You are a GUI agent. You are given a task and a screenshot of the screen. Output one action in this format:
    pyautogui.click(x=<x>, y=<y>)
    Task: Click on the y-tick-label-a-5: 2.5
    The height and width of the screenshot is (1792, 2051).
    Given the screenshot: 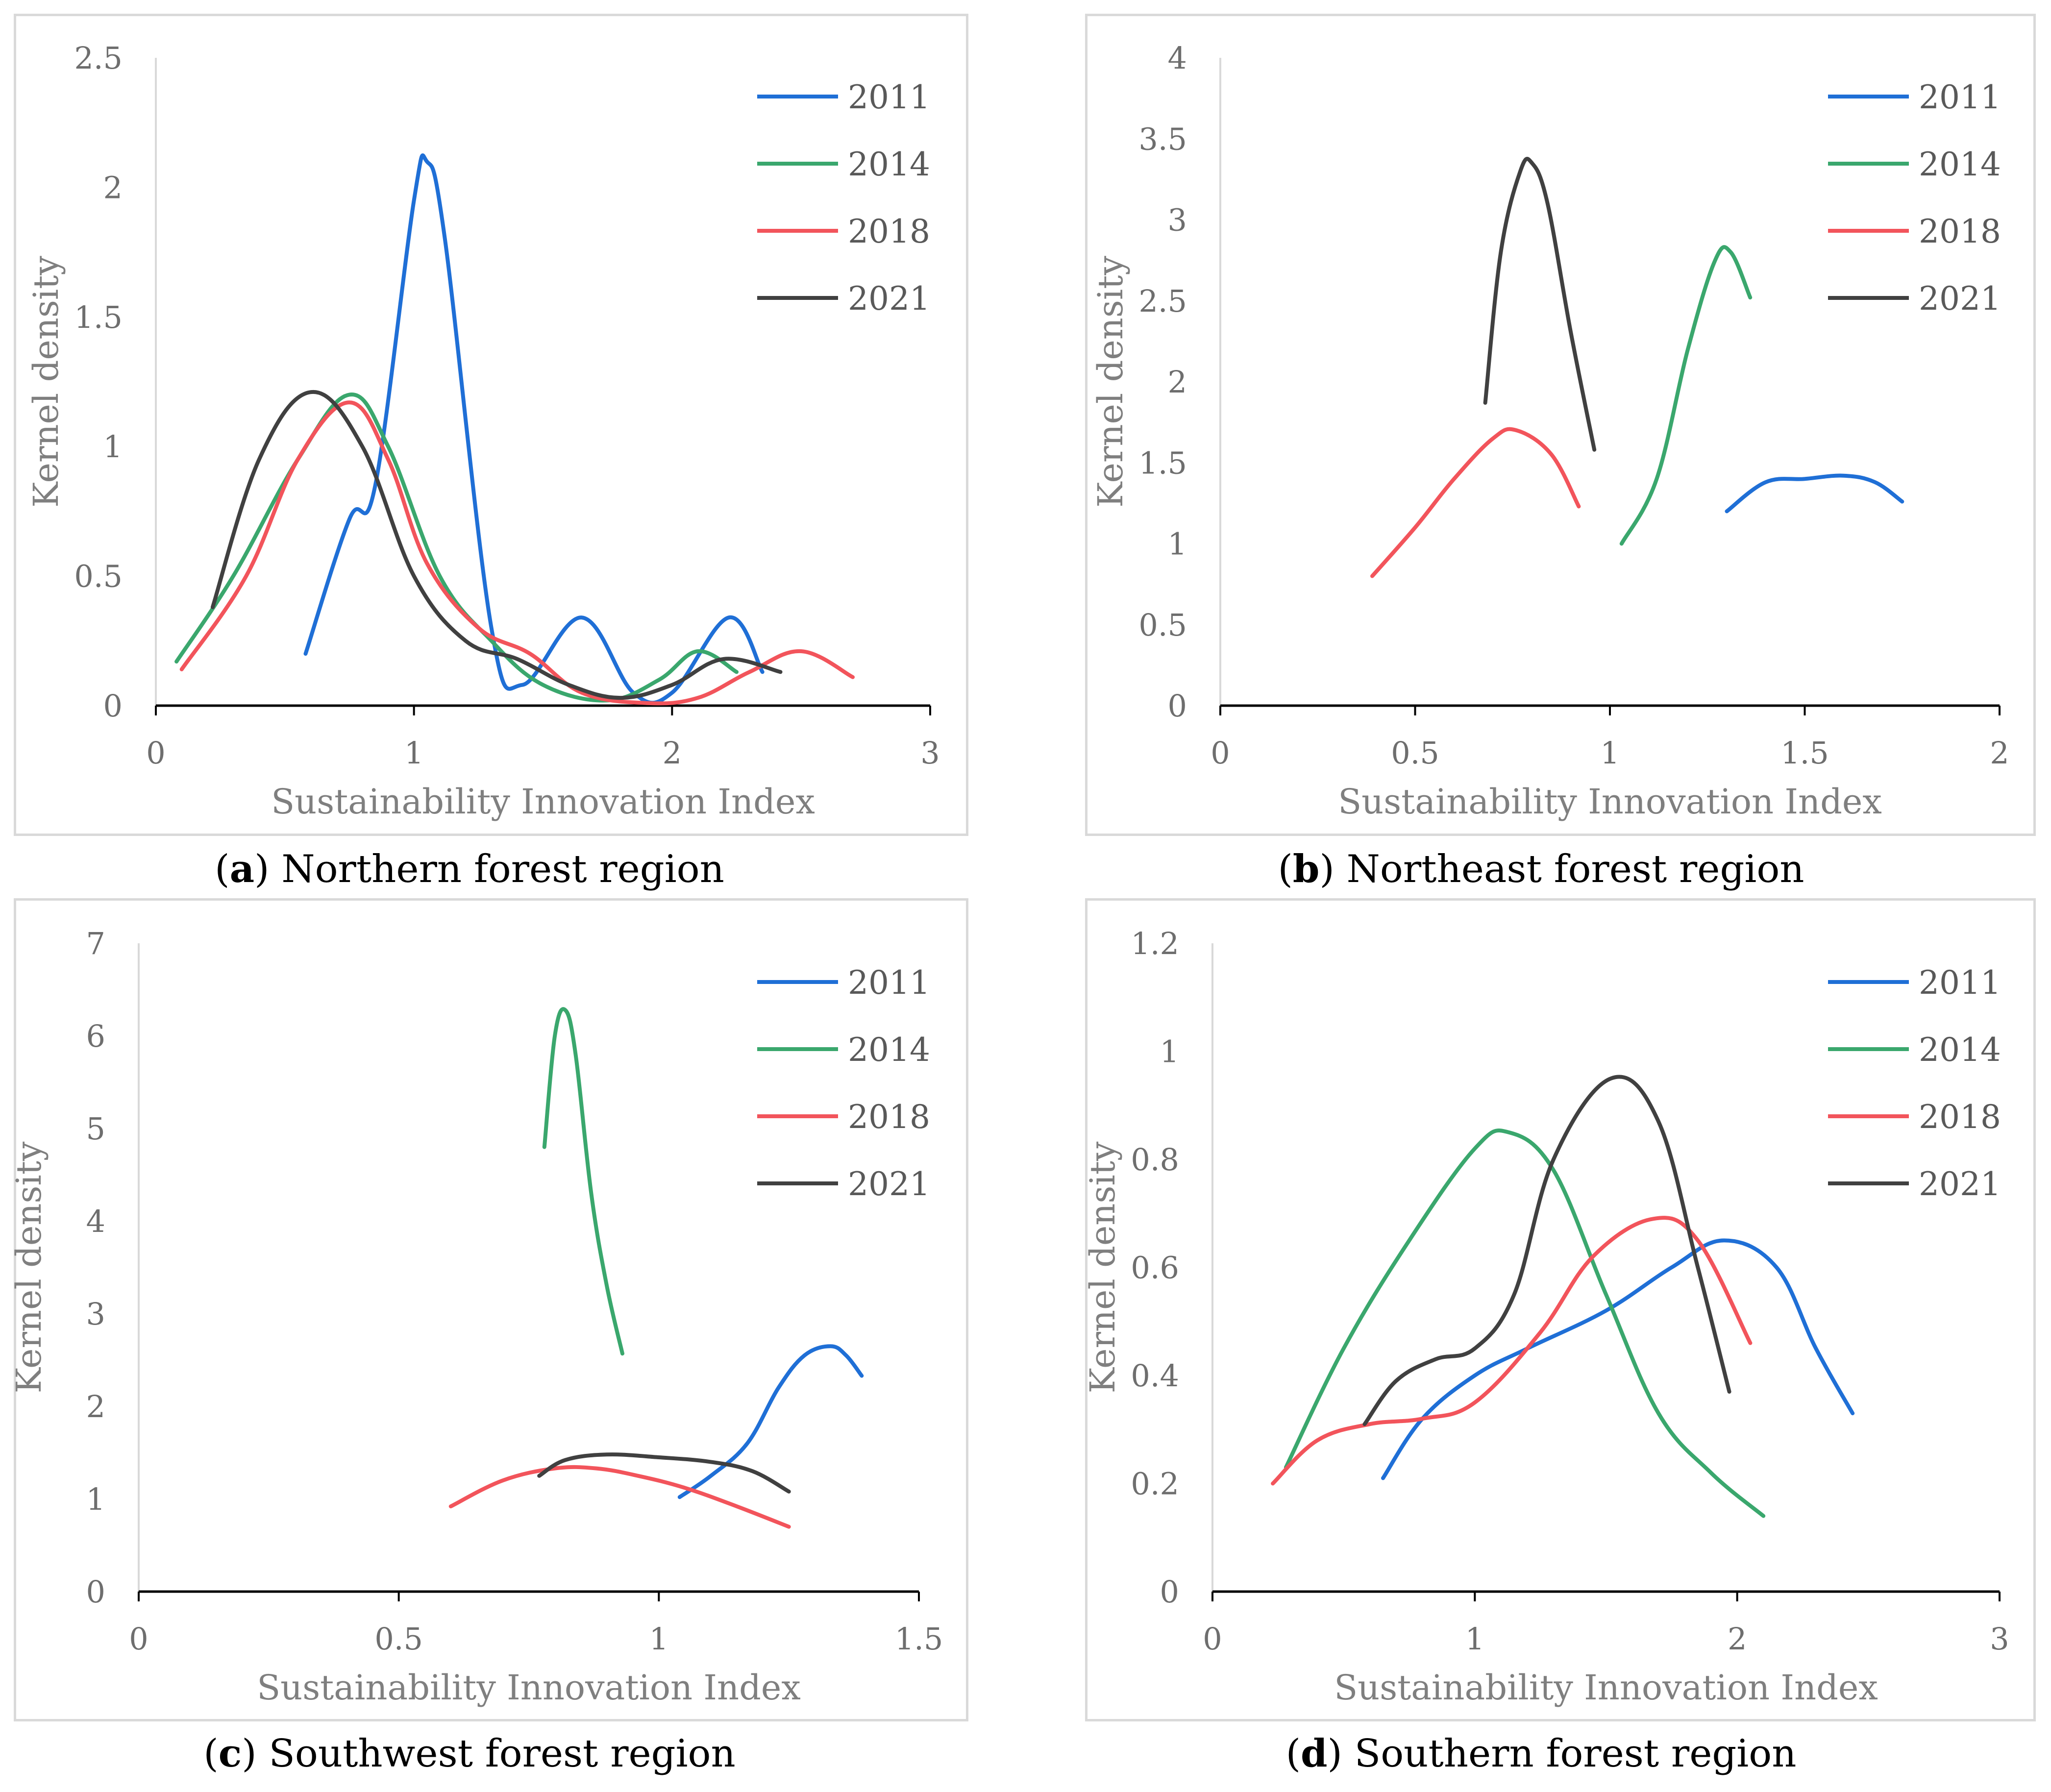 What is the action you would take?
    pyautogui.click(x=98, y=58)
    